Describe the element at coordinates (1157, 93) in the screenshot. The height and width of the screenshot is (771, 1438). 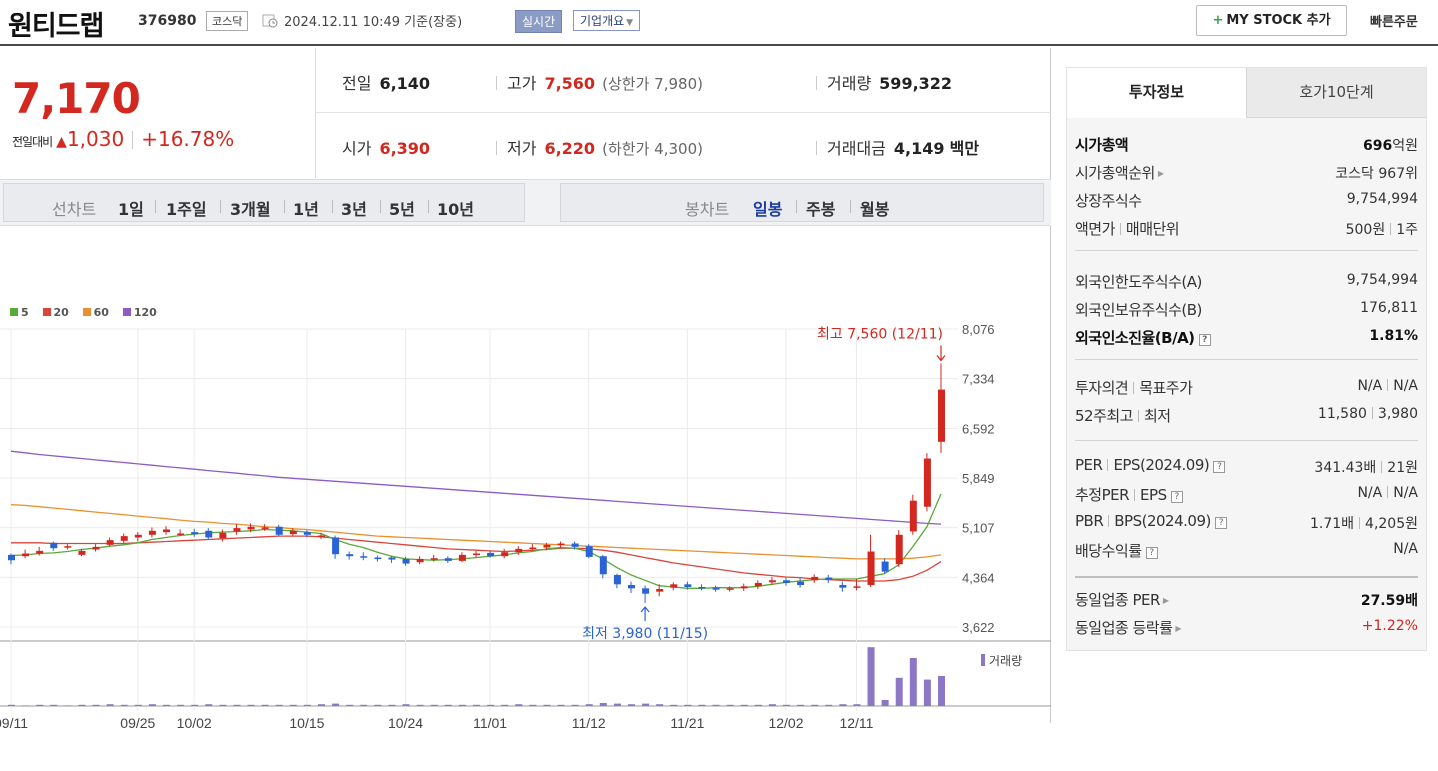
I see `tab-investment-info: 투자정보` at that location.